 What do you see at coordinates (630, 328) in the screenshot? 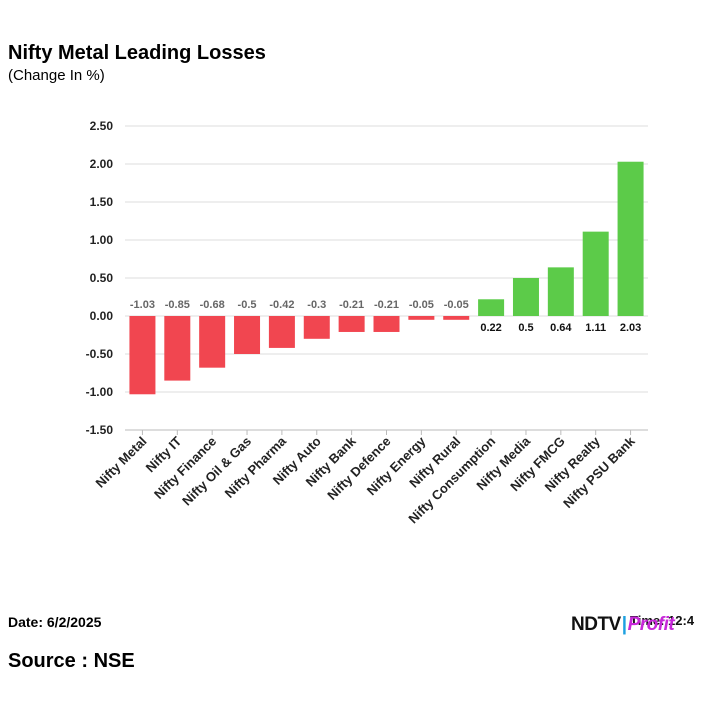
I see `data-label: 2.03` at bounding box center [630, 328].